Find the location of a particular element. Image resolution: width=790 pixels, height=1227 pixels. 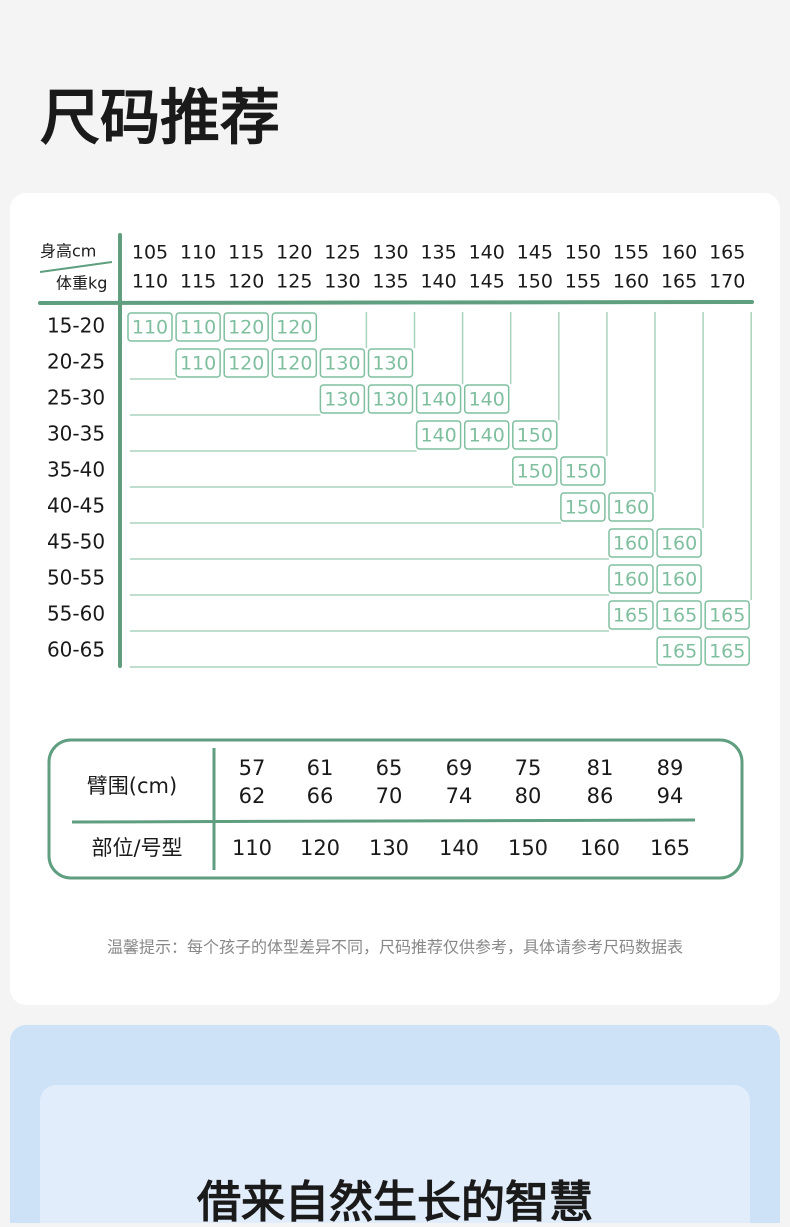

arm-size: 120 is located at coordinates (320, 848).